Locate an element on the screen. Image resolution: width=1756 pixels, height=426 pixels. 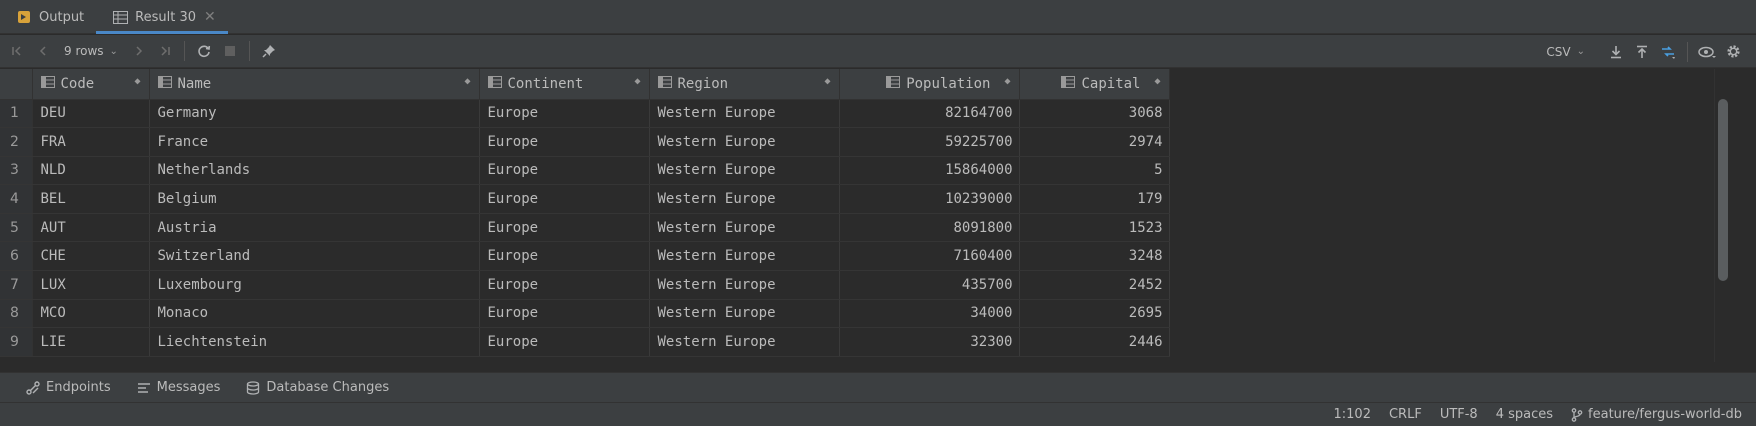
cell-population: 15864000 is located at coordinates (929, 171).